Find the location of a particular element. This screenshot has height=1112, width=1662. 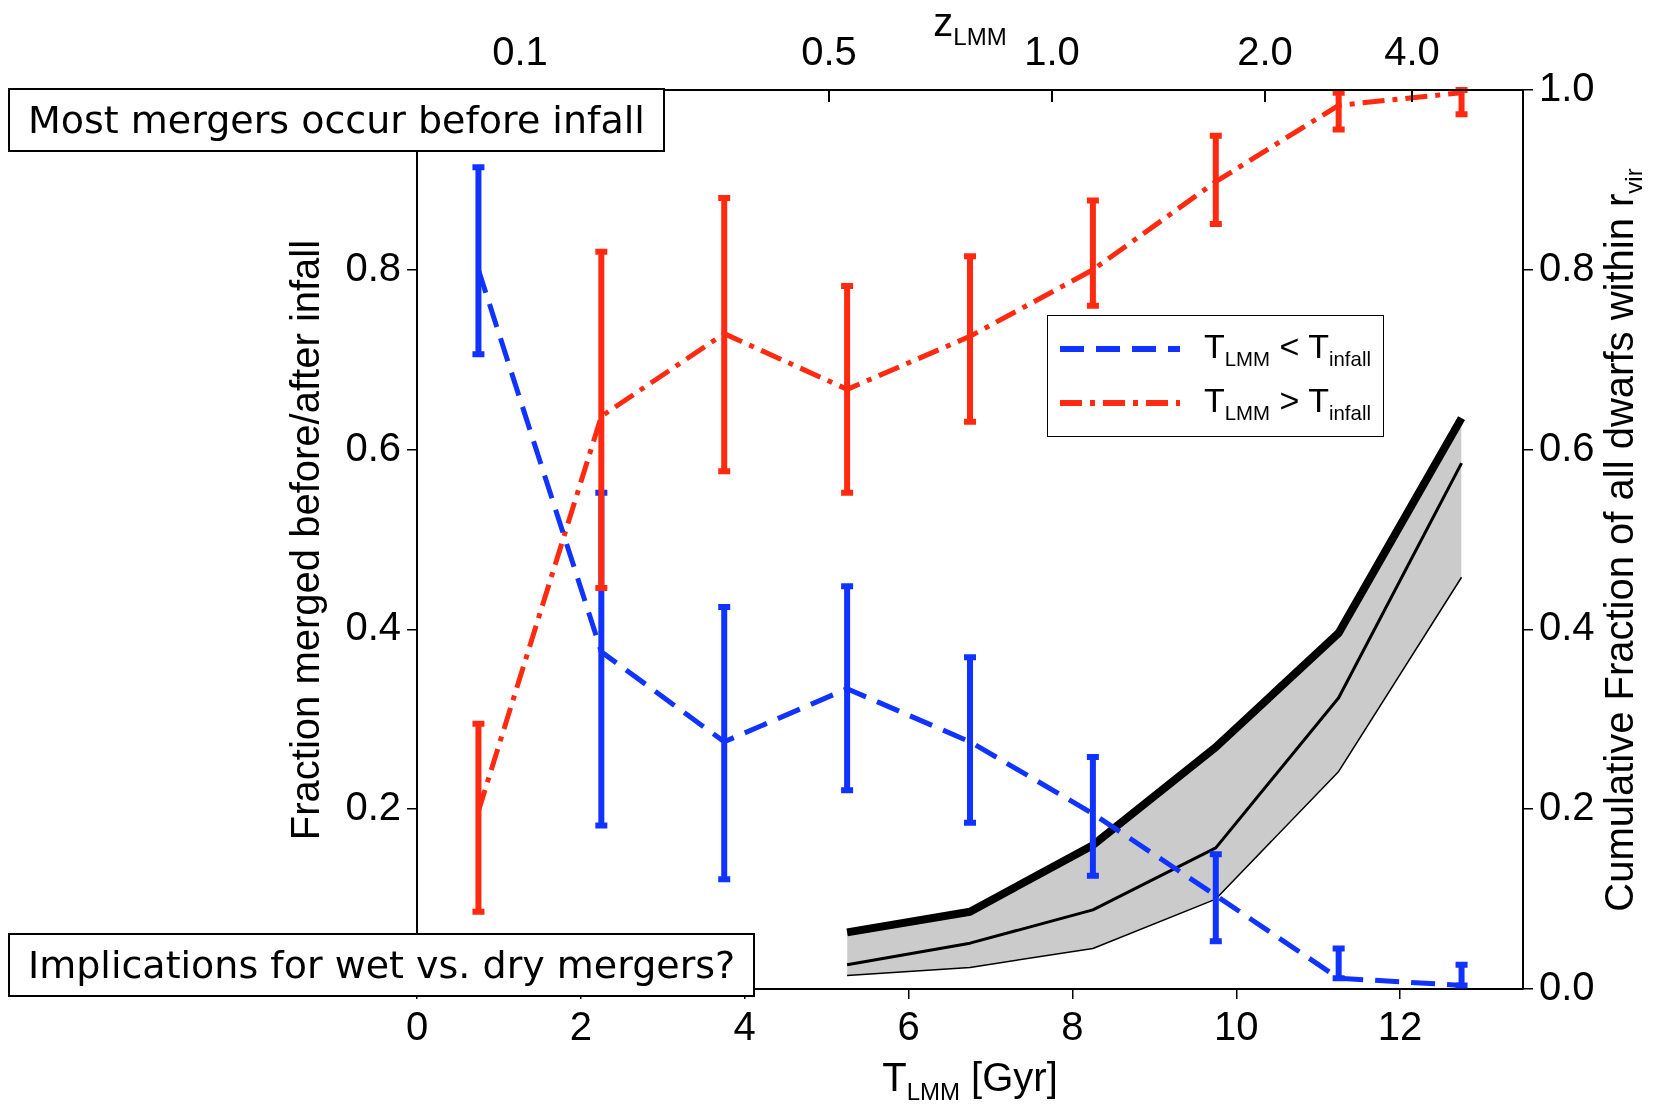

text: 1.0 is located at coordinates (1052, 51).